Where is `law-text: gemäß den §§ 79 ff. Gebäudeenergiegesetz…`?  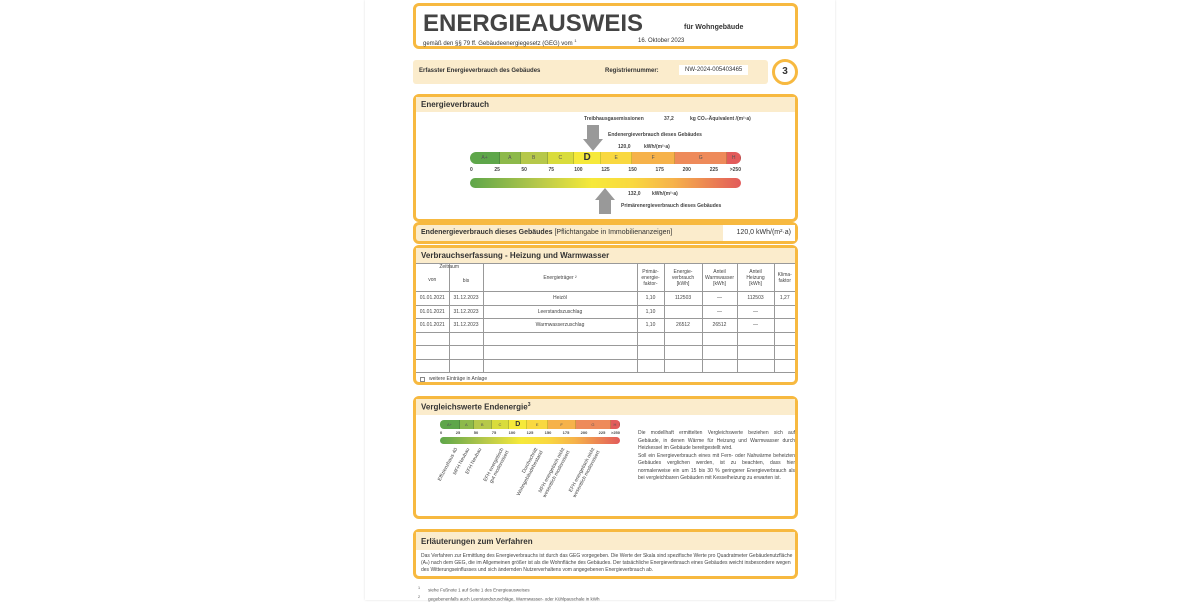 law-text: gemäß den §§ 79 ff. Gebäudeenergiegesetz… is located at coordinates (498, 44).